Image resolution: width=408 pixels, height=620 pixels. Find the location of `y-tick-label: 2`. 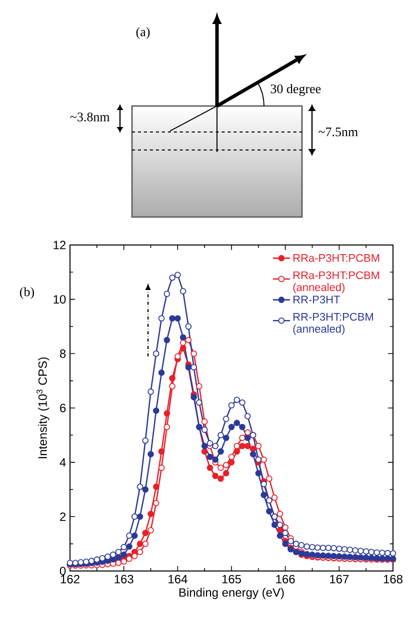

y-tick-label: 2 is located at coordinates (63, 516).